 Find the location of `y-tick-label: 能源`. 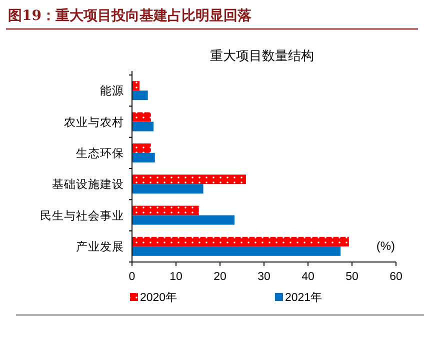

y-tick-label: 能源 is located at coordinates (112, 91).